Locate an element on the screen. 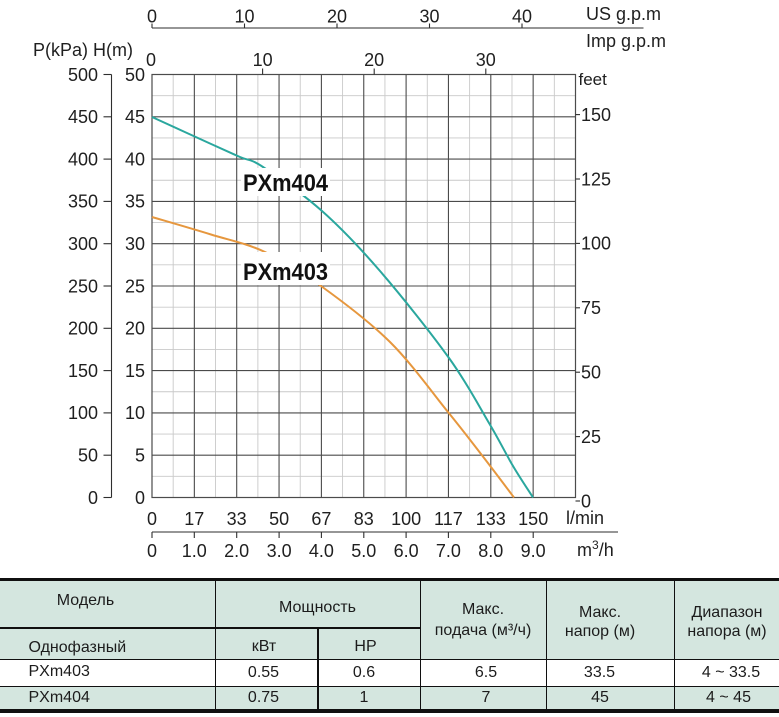 The width and height of the screenshot is (779, 717). svg-text: 35 is located at coordinates (135, 202).